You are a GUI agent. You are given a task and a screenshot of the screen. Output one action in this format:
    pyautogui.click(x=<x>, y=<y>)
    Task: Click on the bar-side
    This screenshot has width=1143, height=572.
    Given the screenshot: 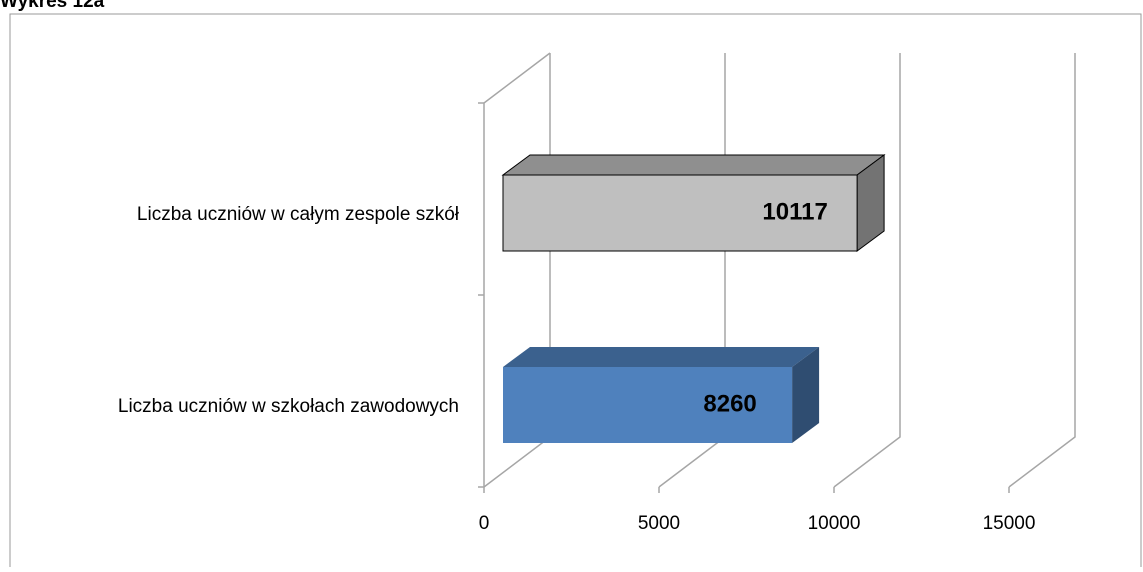 What is the action you would take?
    pyautogui.click(x=806, y=395)
    